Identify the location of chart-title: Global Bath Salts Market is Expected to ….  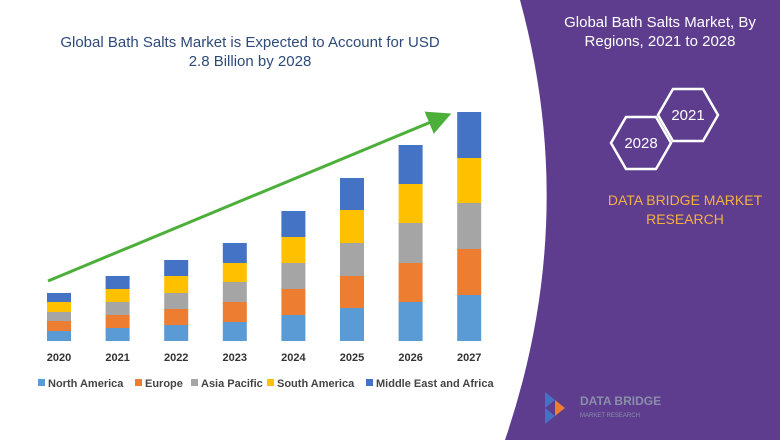
(250, 52).